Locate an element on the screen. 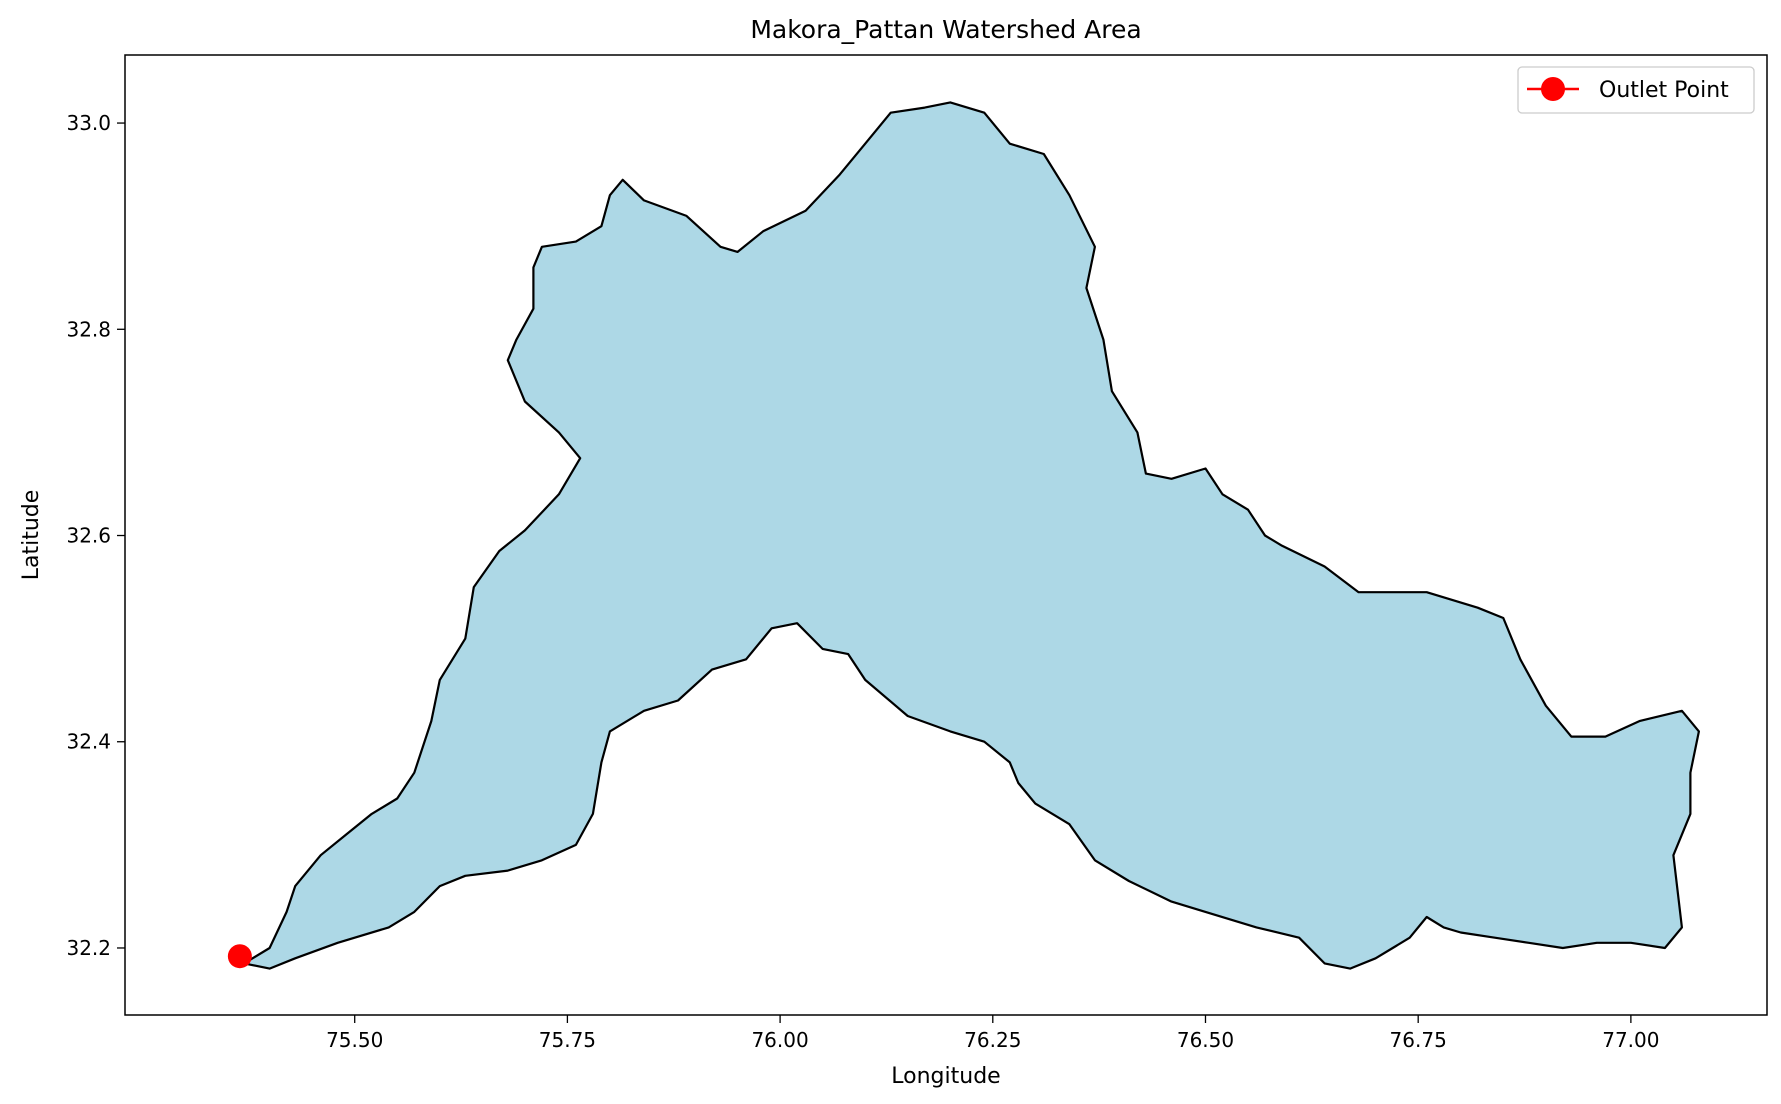 This screenshot has width=1781, height=1104. x-tick-label: 76.25 is located at coordinates (992, 1040).